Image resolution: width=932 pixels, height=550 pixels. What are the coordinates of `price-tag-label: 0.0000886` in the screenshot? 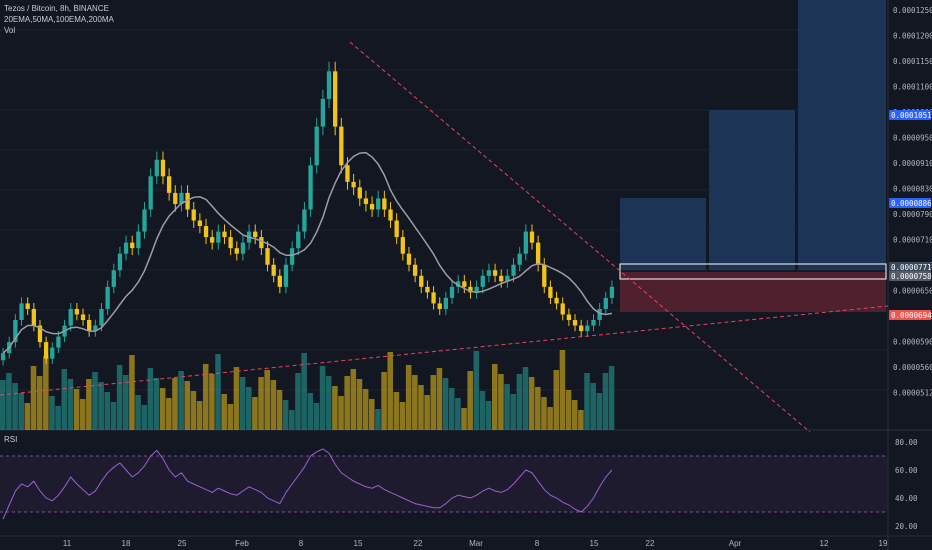 It's located at (911, 203).